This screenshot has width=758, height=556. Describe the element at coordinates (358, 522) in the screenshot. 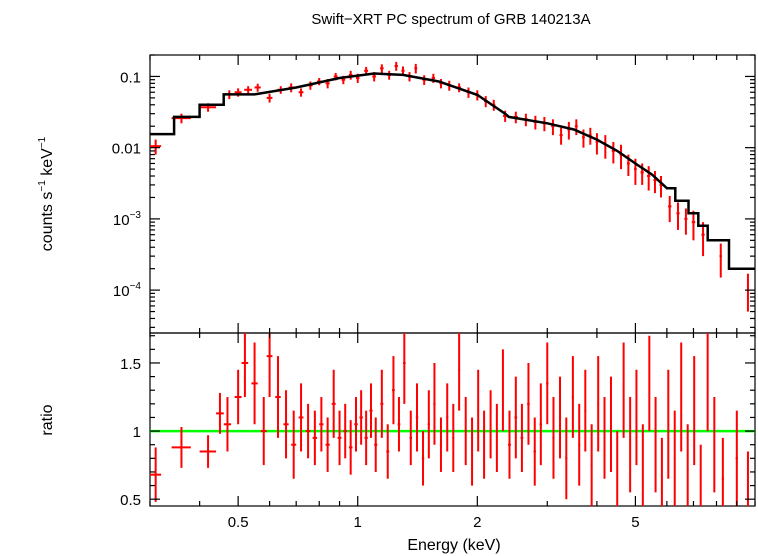

I see `x-tick-label: 1` at that location.